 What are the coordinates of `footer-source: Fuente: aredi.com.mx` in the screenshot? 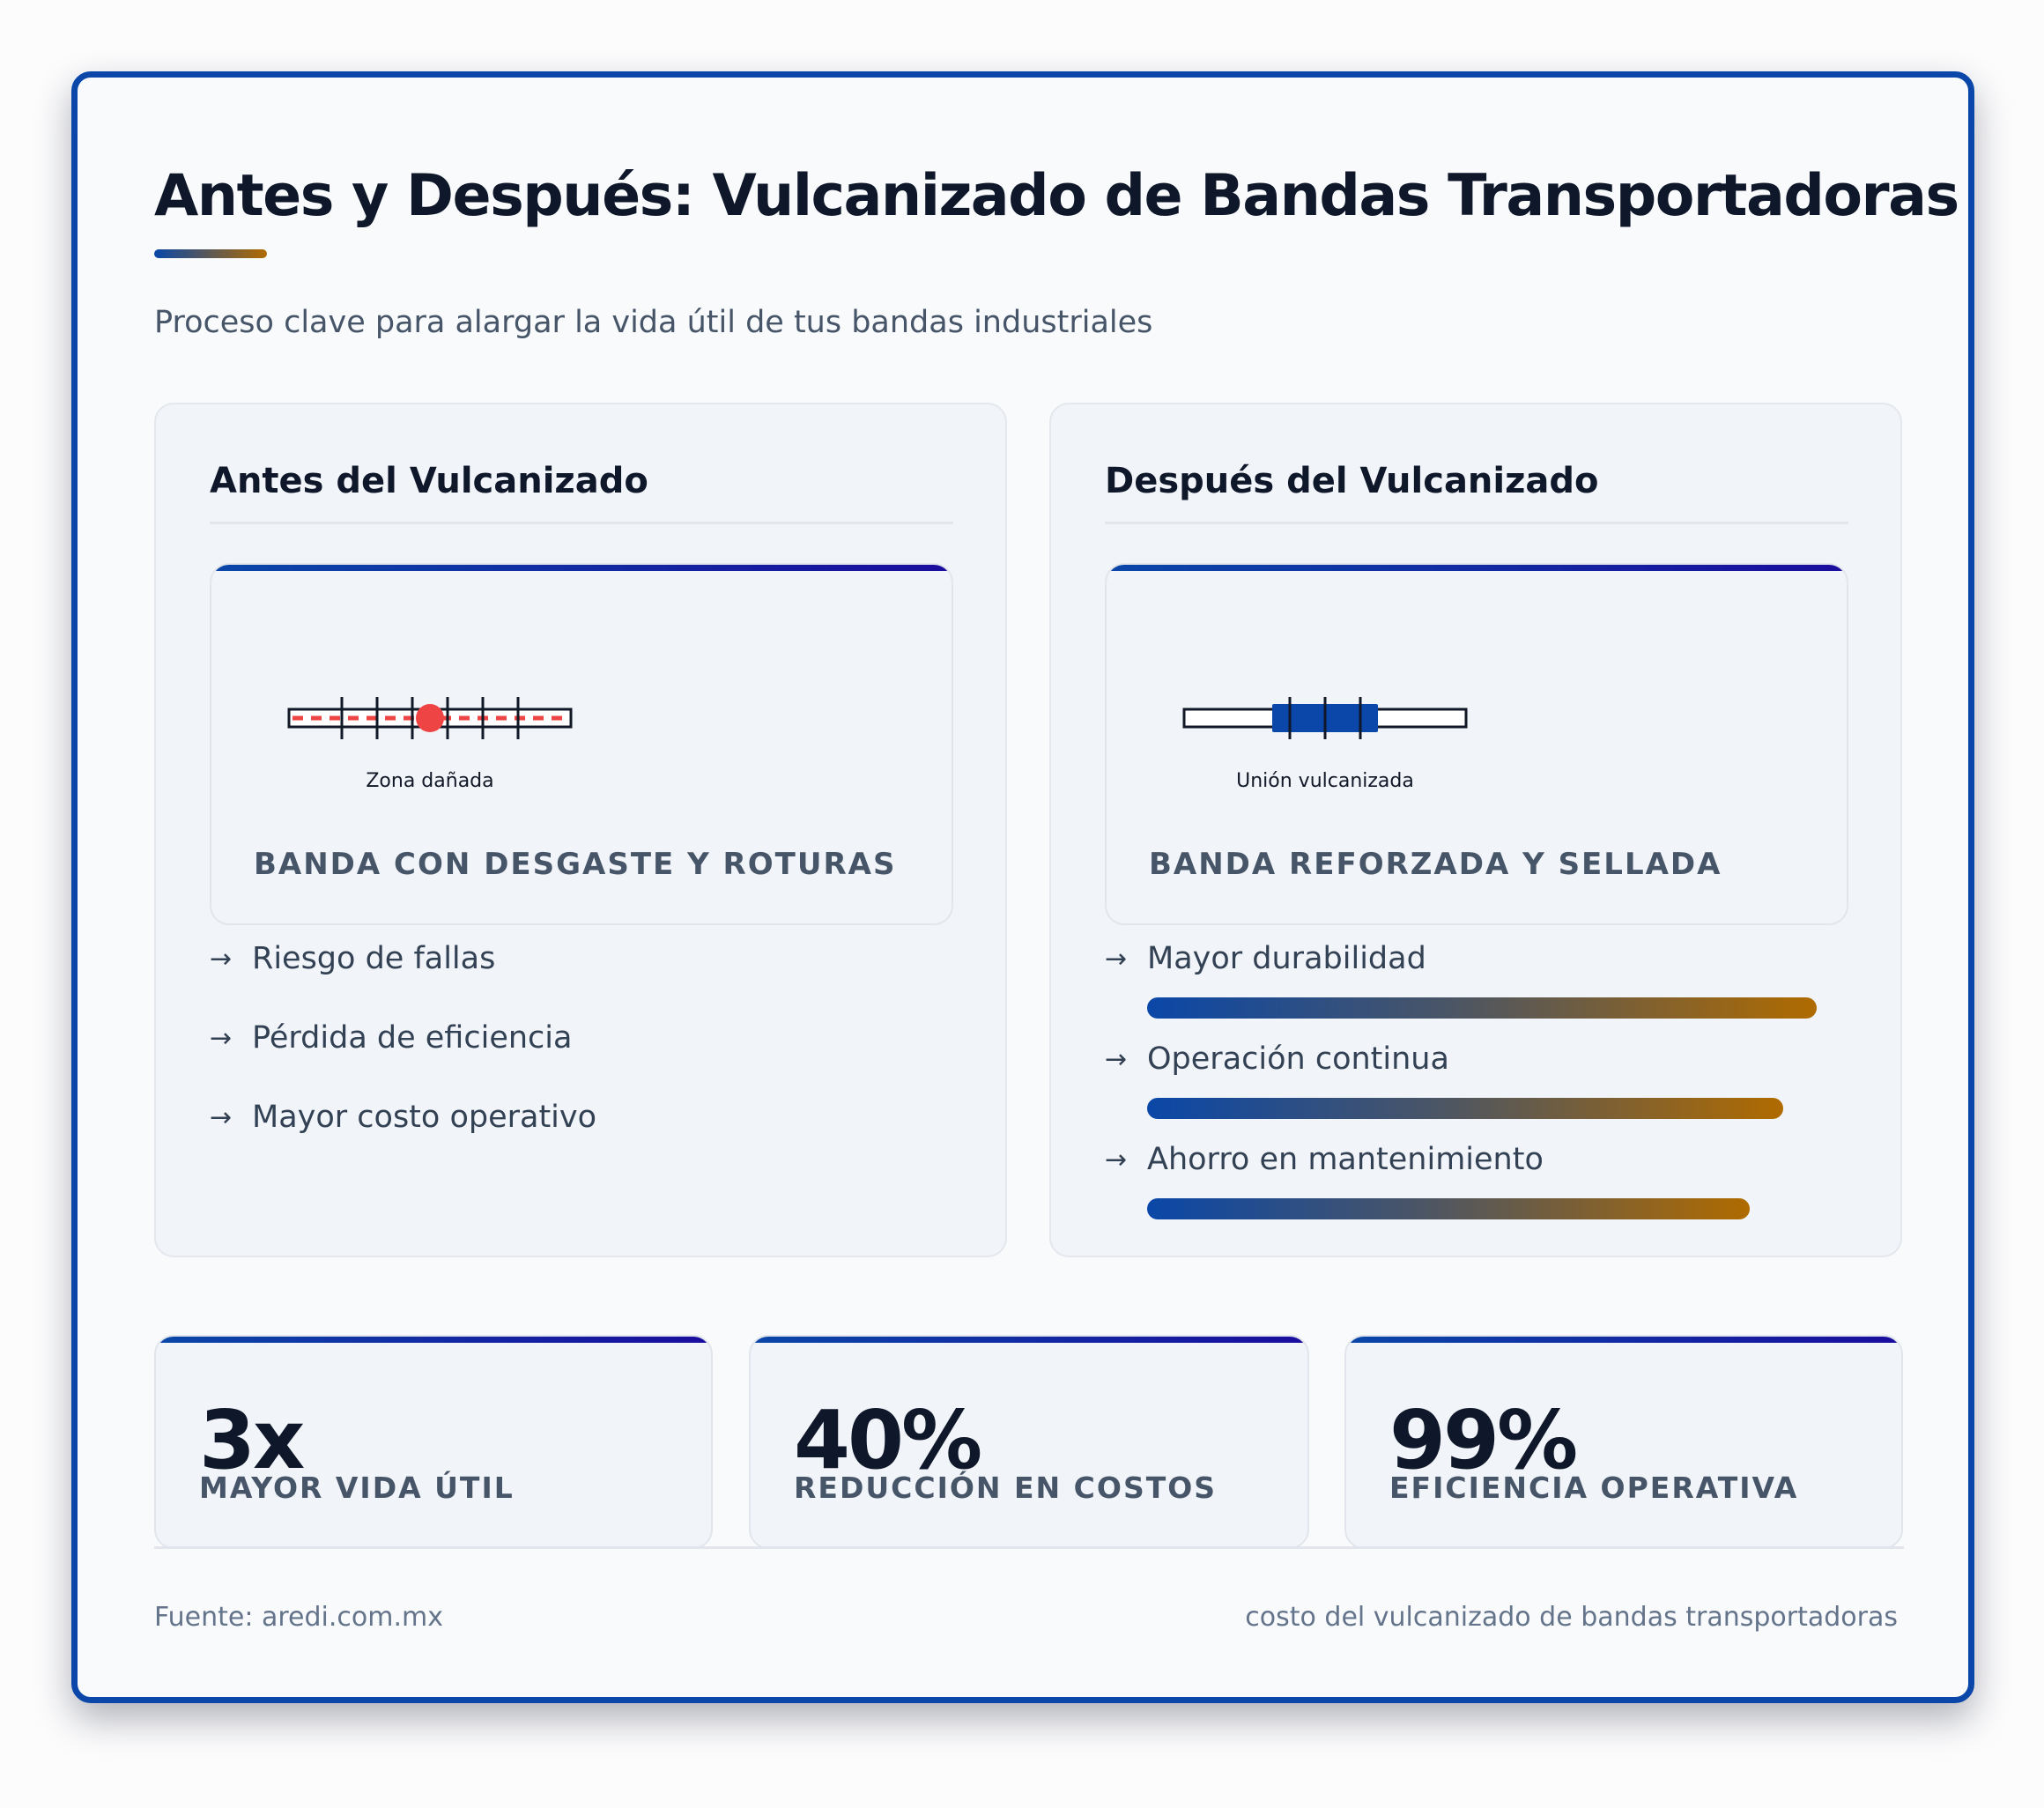 It's located at (298, 1617).